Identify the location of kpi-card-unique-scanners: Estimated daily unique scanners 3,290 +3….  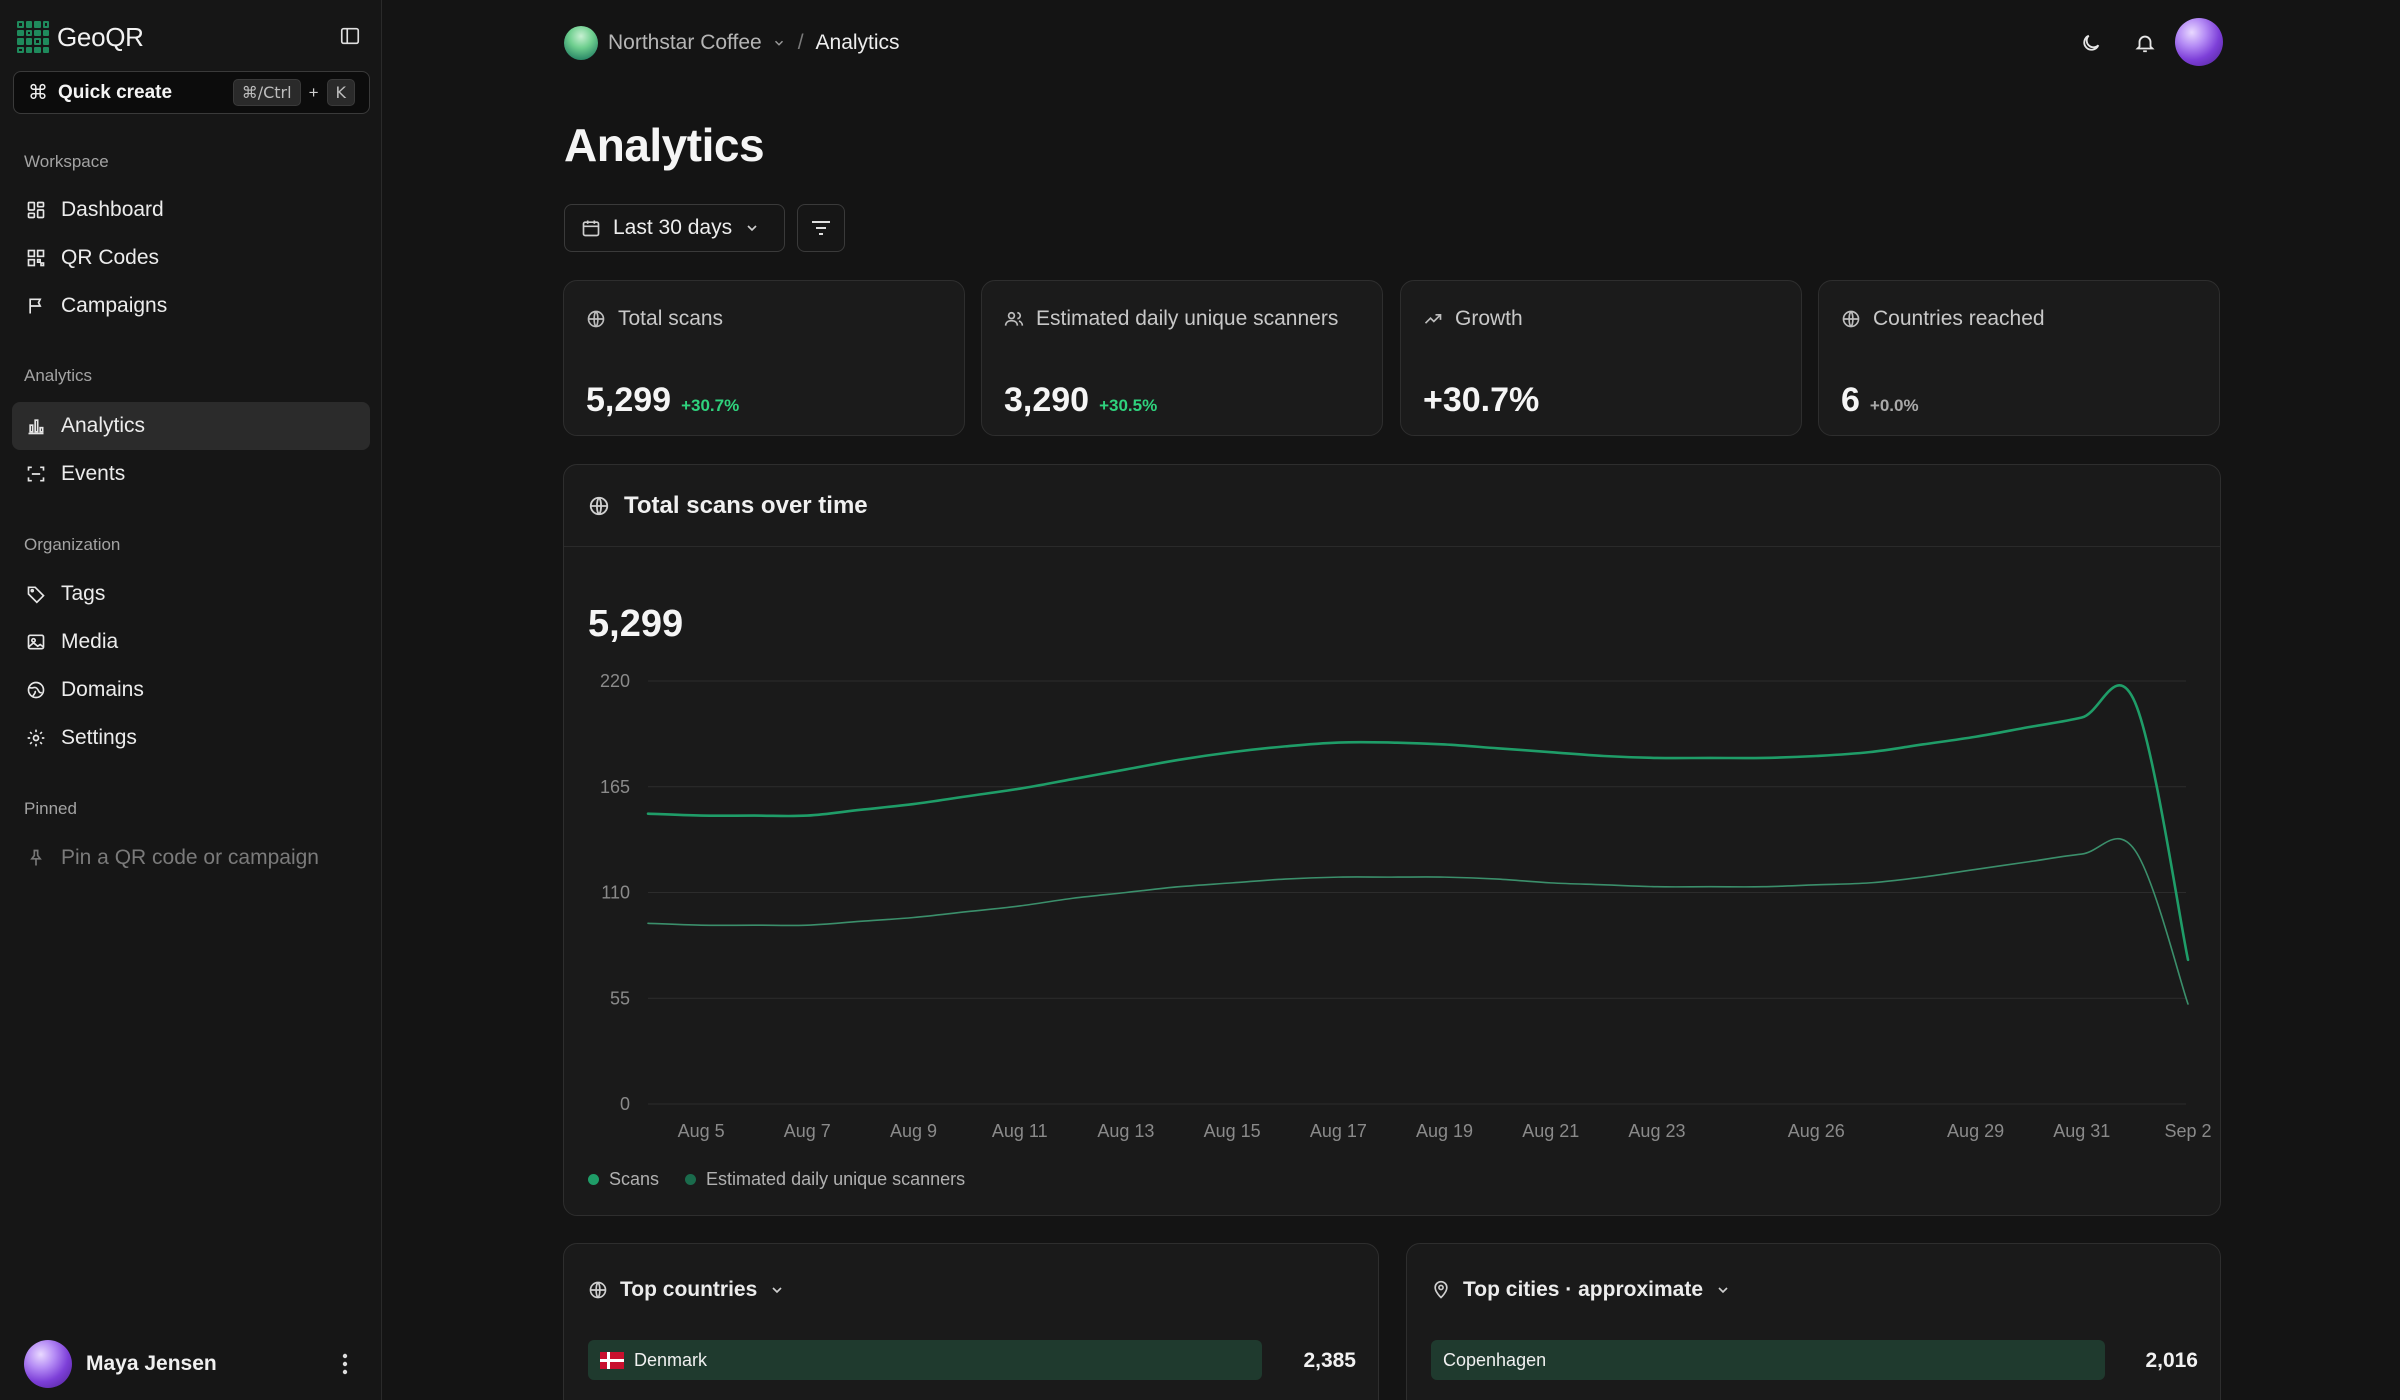
(1182, 358).